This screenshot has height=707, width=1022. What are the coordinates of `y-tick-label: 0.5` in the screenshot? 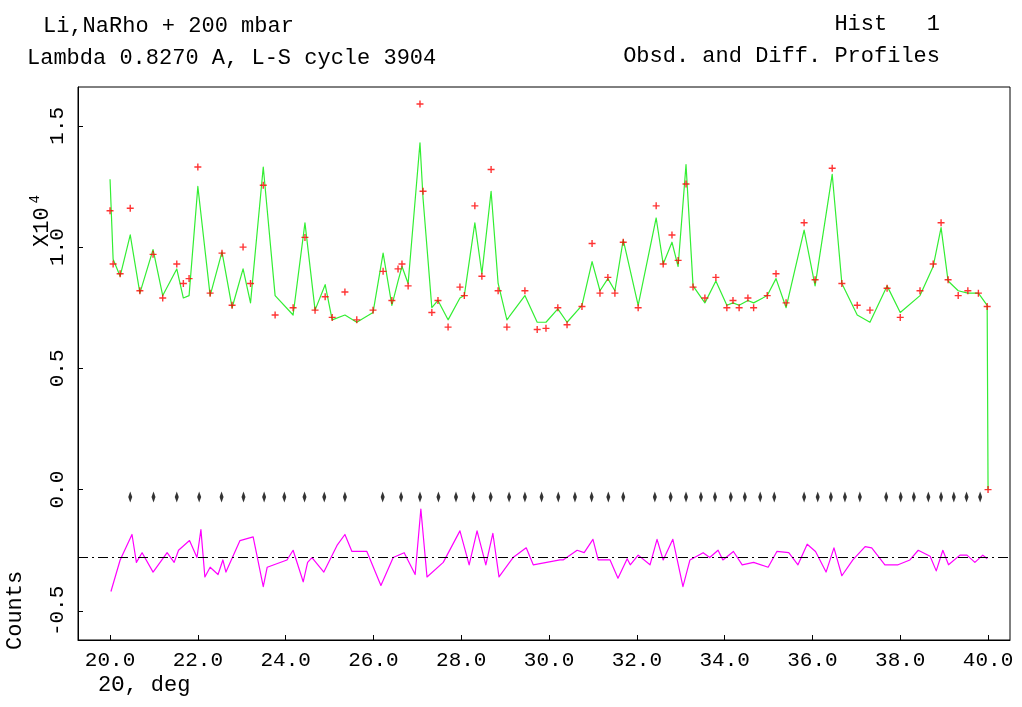 It's located at (57, 368).